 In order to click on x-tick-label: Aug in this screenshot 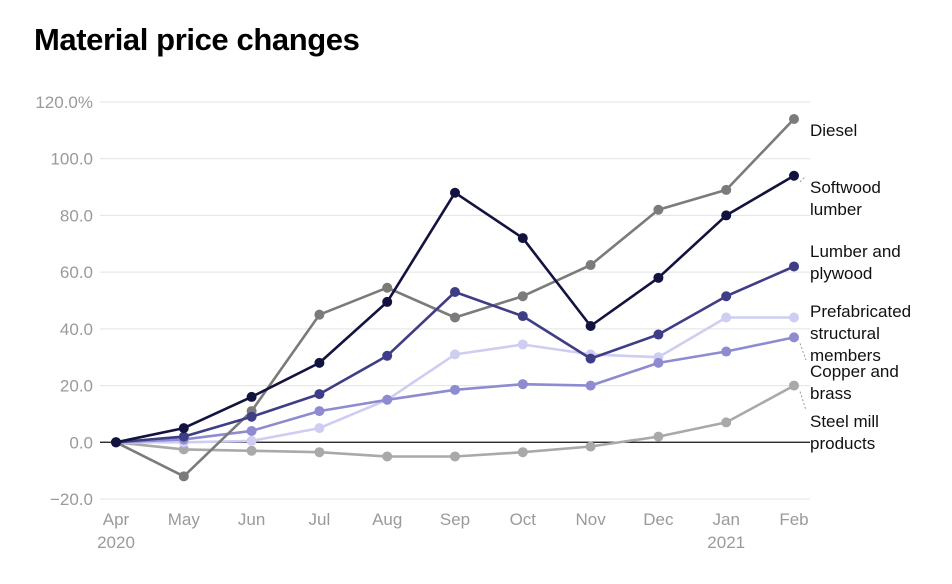, I will do `click(387, 519)`.